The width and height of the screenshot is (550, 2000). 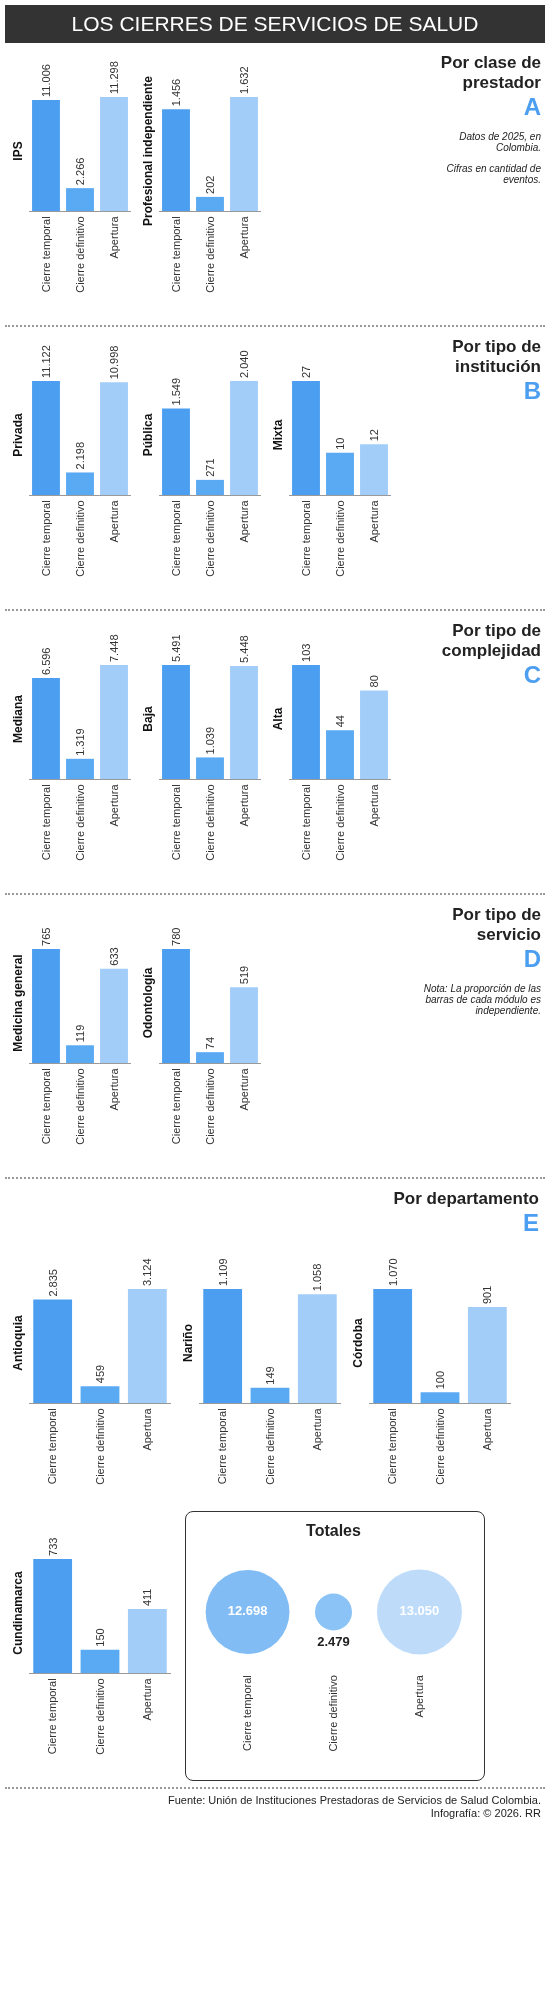 I want to click on data-label: 2.040, so click(x=244, y=364).